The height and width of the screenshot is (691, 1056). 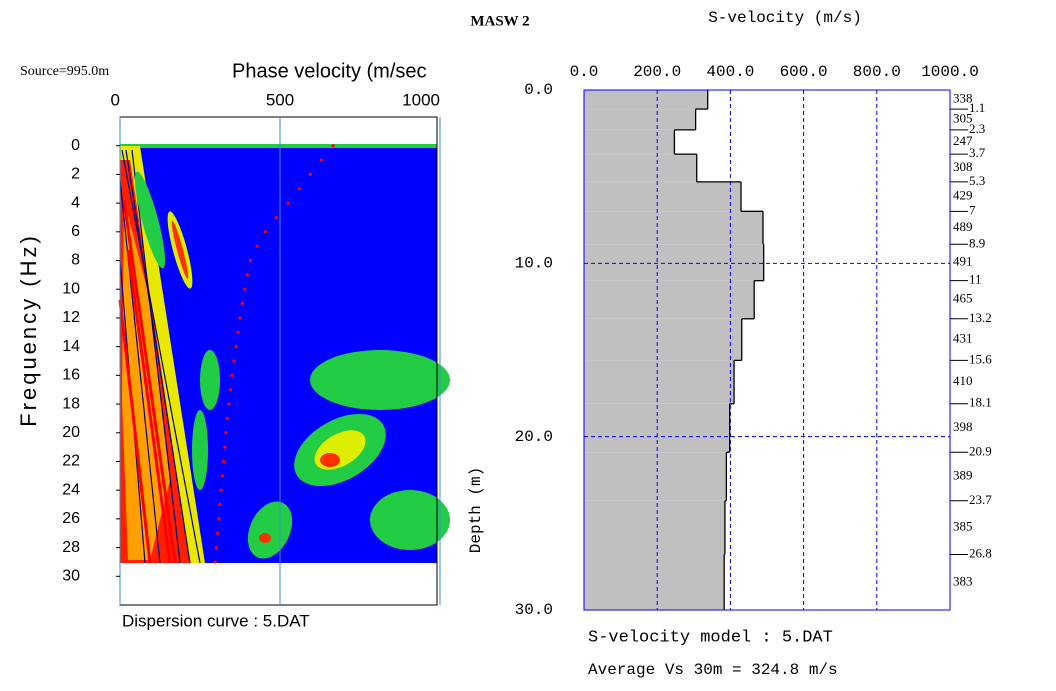 What do you see at coordinates (75, 202) in the screenshot?
I see `y-tick-label: 4` at bounding box center [75, 202].